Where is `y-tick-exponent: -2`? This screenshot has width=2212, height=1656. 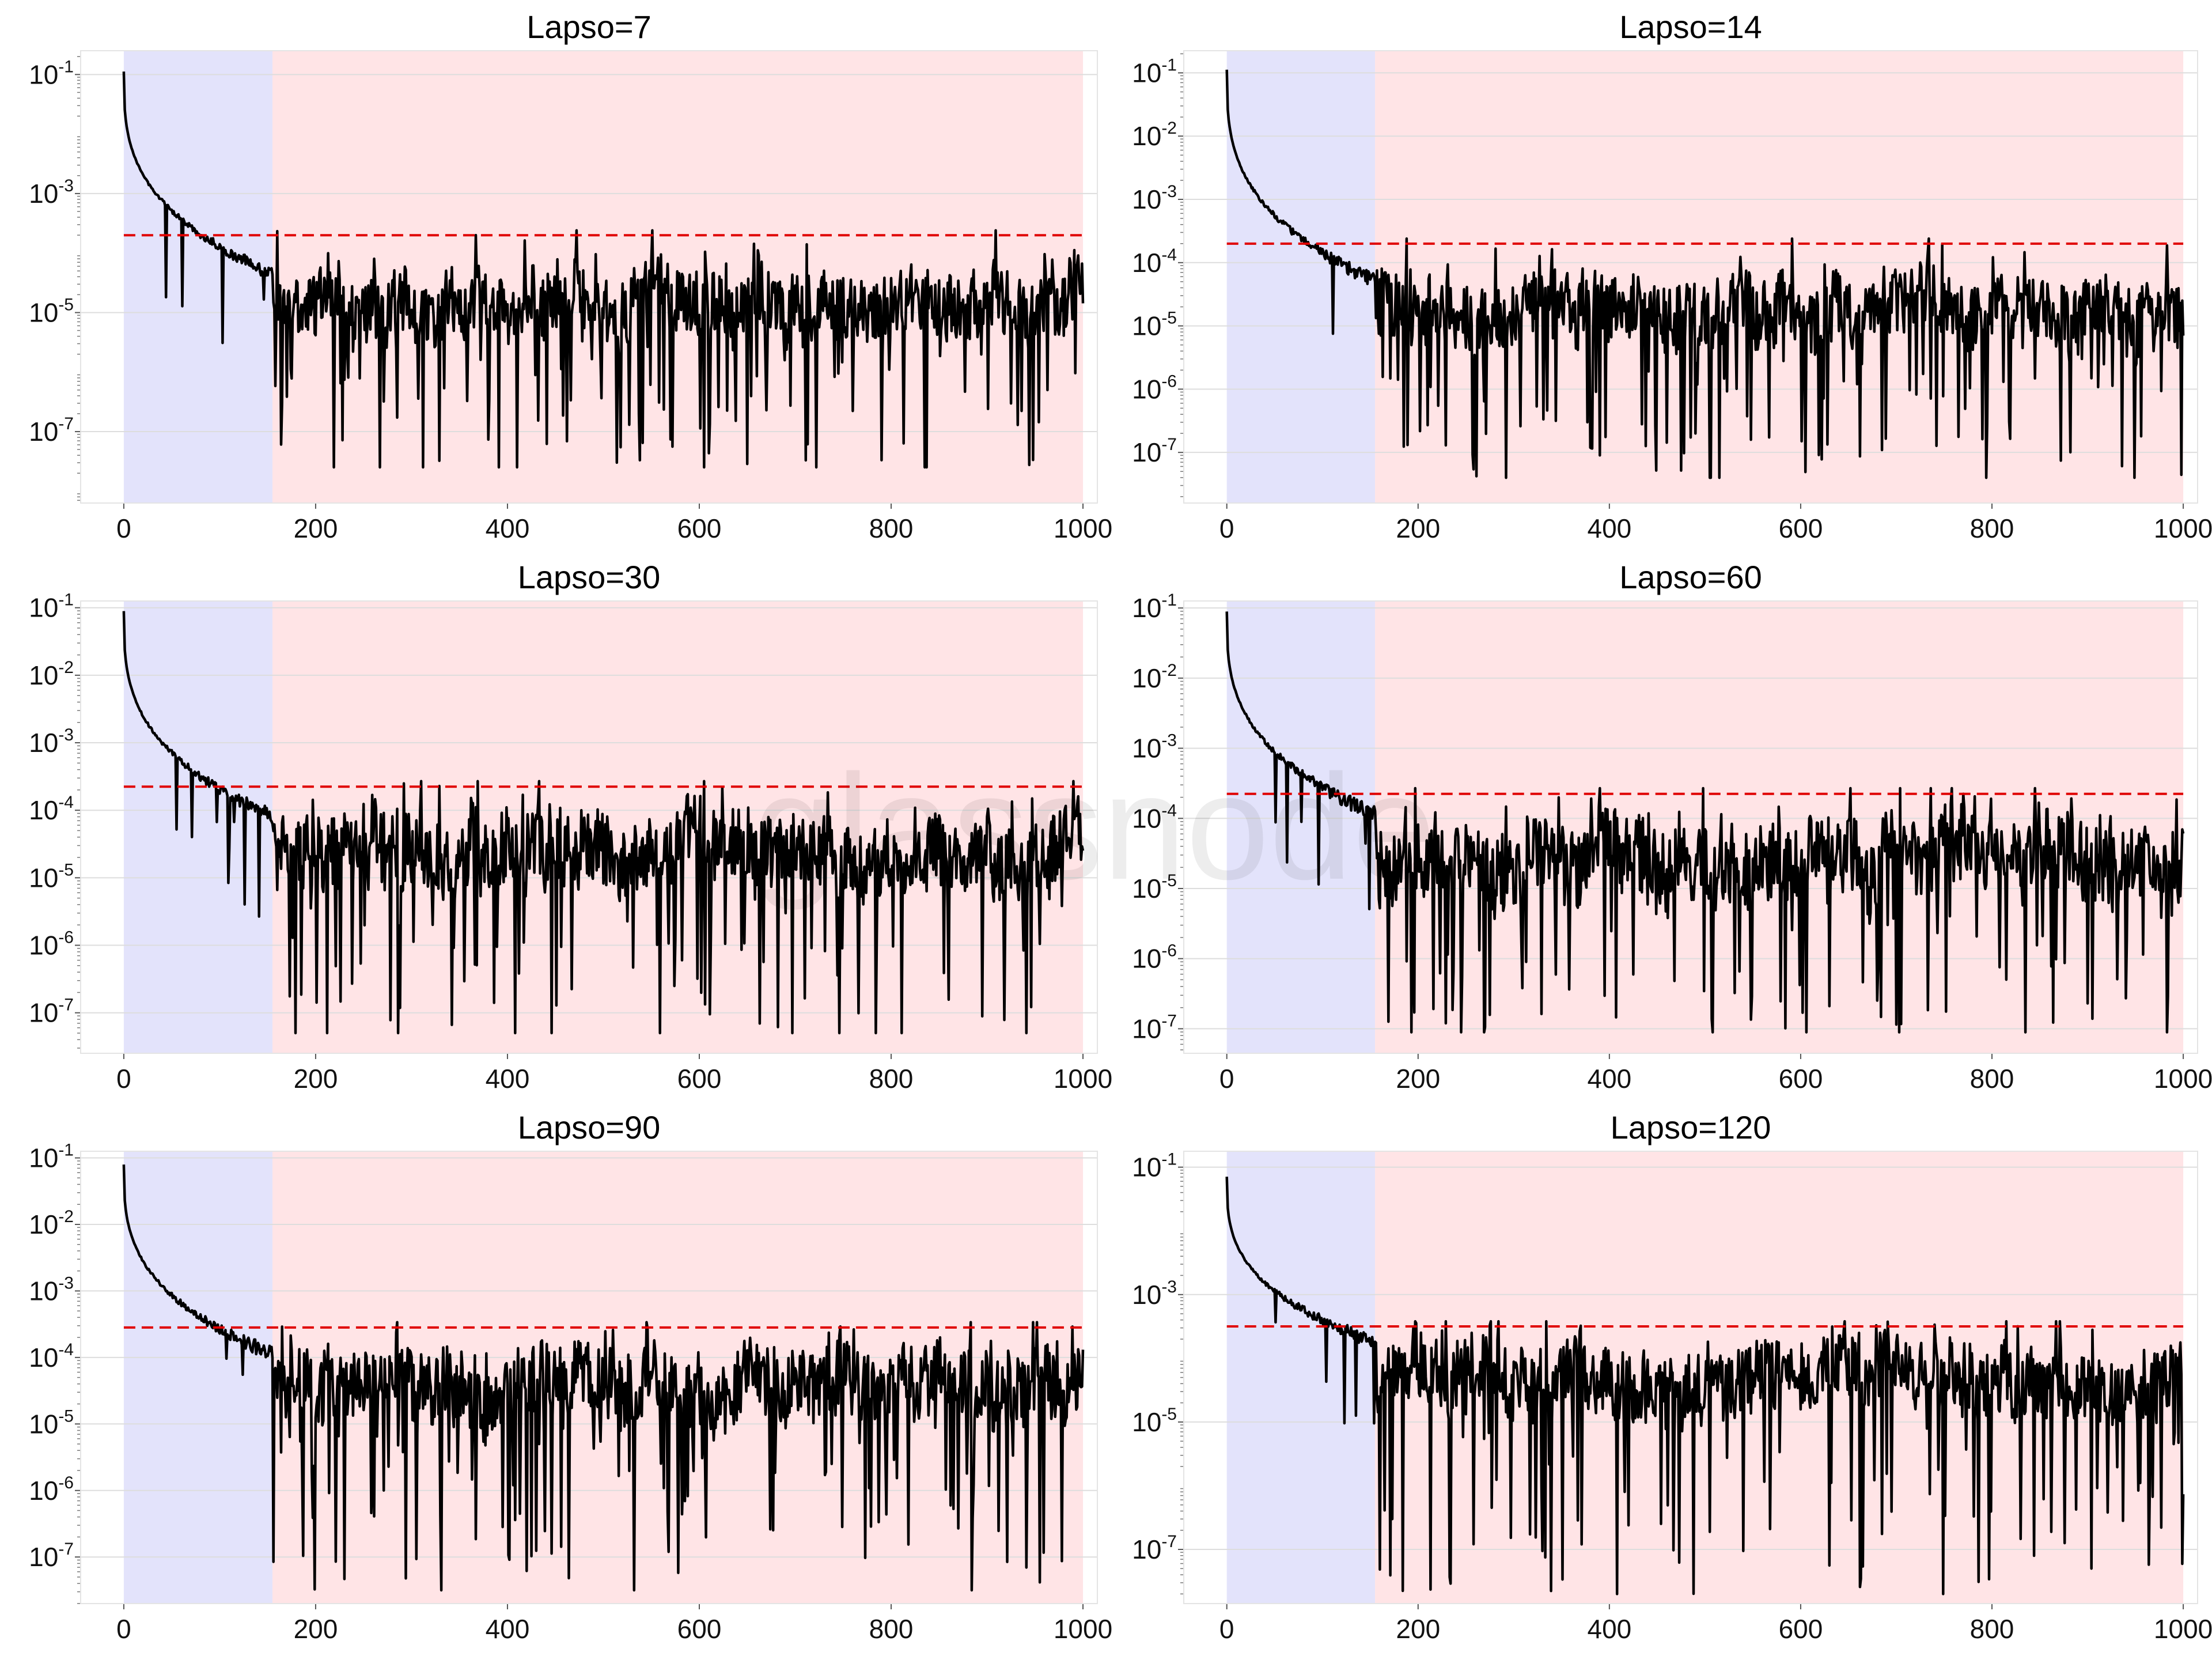 y-tick-exponent: -2 is located at coordinates (66, 667).